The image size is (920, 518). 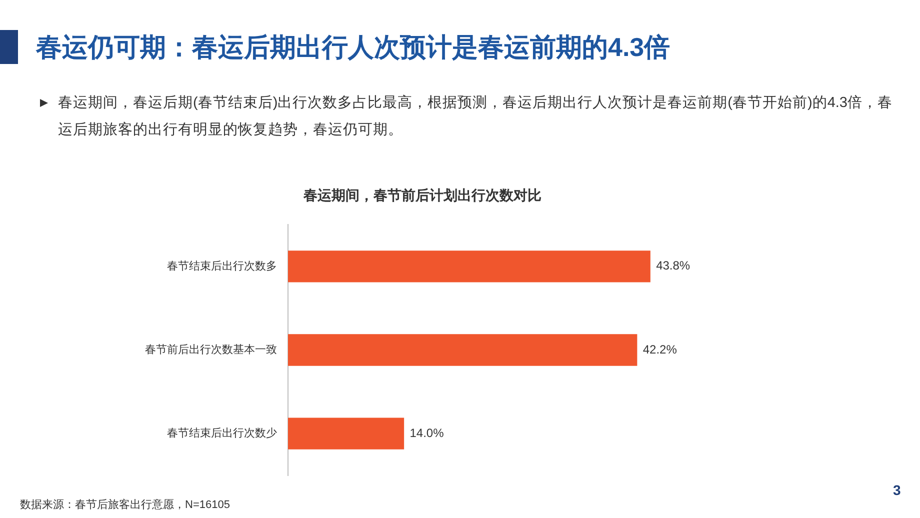 I want to click on y-tick-label: 春节结束后出行次数多, so click(x=222, y=265).